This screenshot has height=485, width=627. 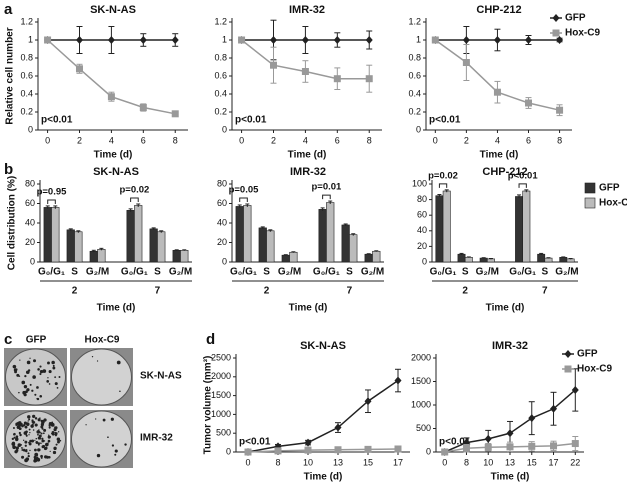 What do you see at coordinates (210, 339) in the screenshot?
I see `panel-letter: d` at bounding box center [210, 339].